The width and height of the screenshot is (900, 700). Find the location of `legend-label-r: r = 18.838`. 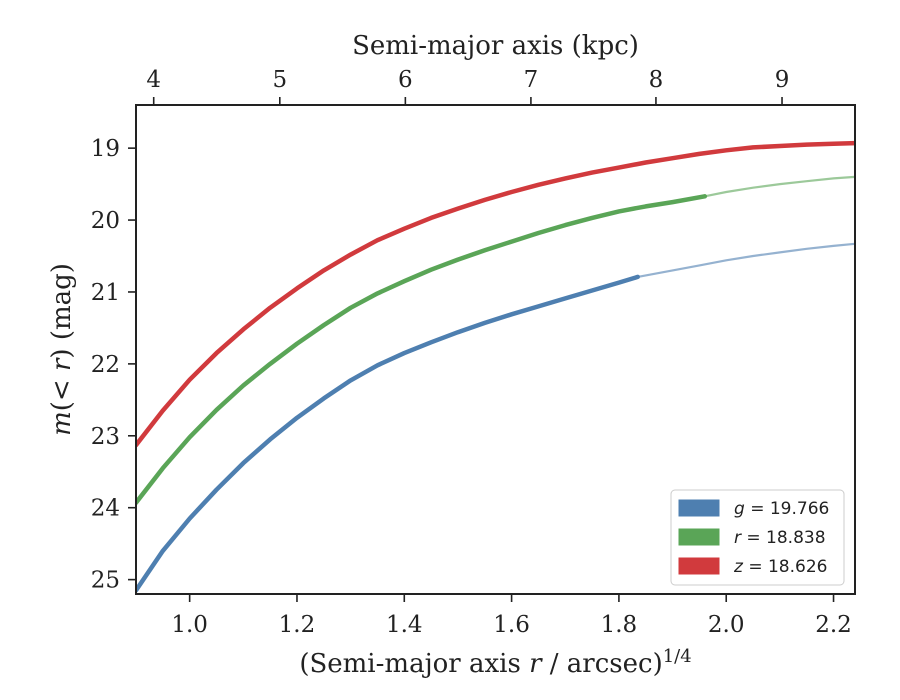

legend-label-r: r = 18.838 is located at coordinates (780, 538).